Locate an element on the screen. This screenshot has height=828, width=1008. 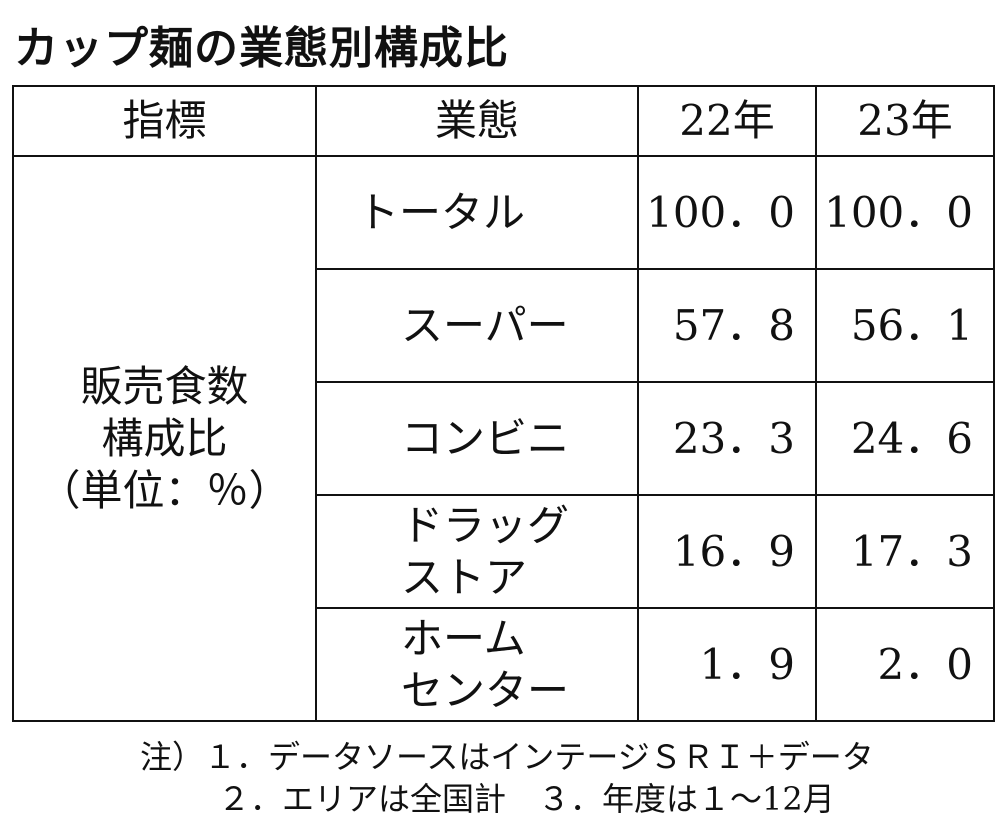
value-cell: 57．8 is located at coordinates (727, 325).